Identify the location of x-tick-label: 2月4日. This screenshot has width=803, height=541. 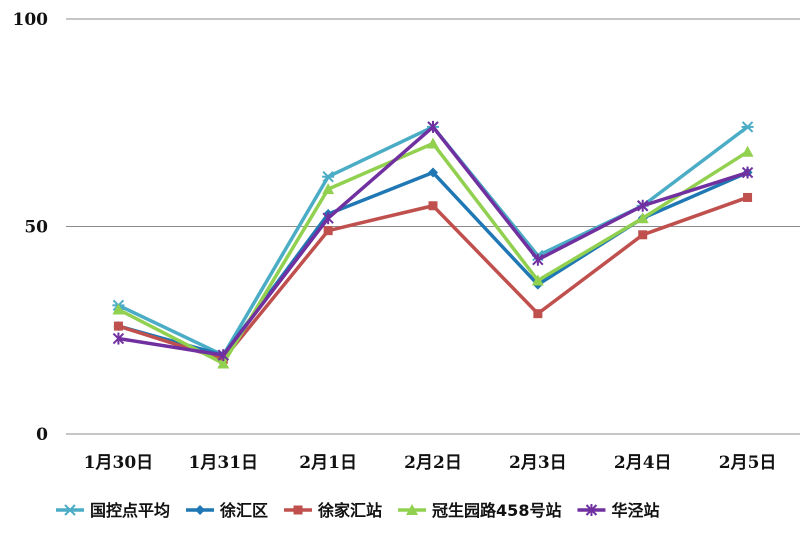
(643, 463).